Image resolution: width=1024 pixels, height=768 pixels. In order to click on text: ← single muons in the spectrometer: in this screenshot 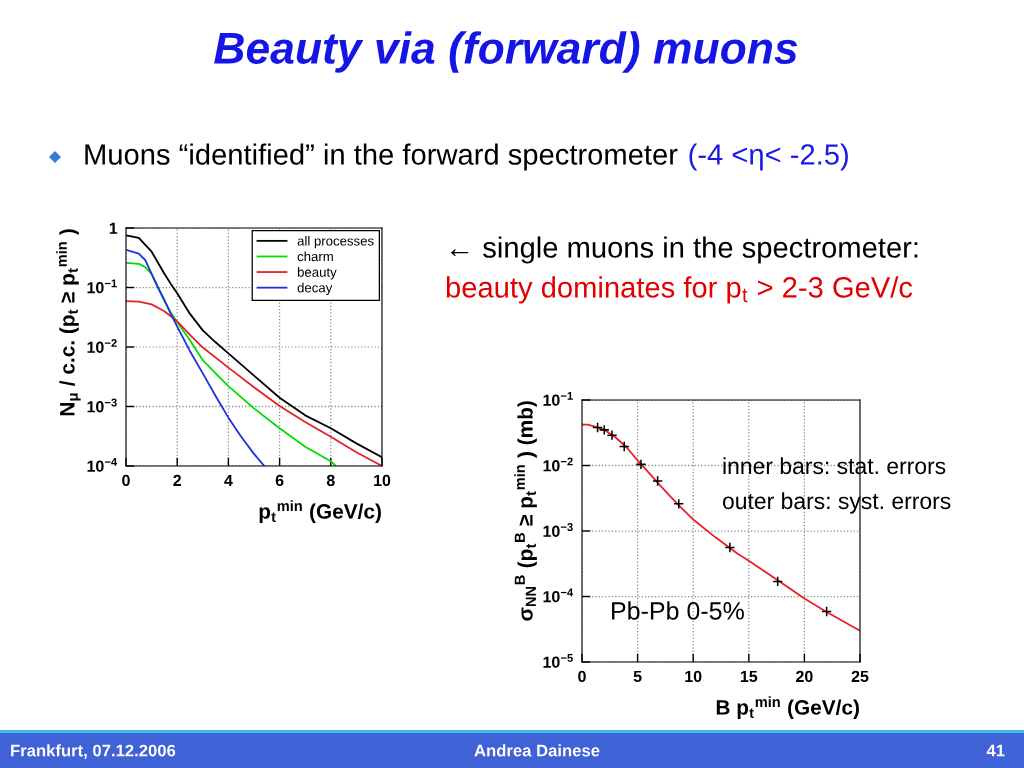, I will do `click(684, 250)`.